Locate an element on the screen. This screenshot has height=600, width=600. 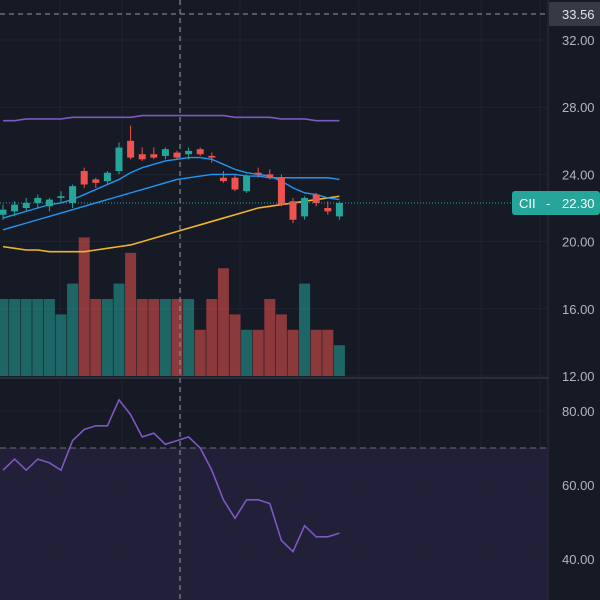
price-tick-label: 24.00 is located at coordinates (578, 174).